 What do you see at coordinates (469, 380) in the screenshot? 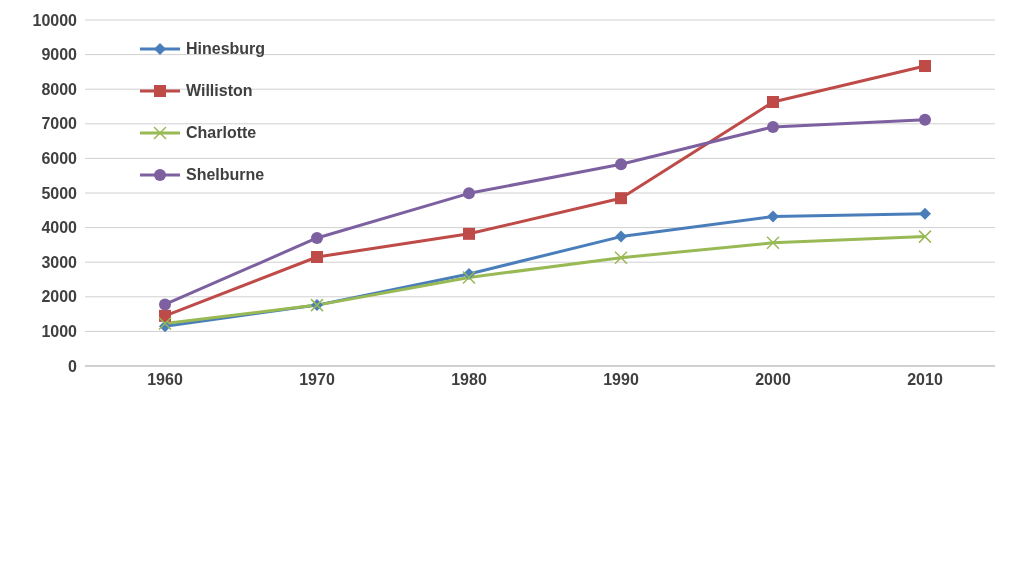
I see `x-tick-label: 1980` at bounding box center [469, 380].